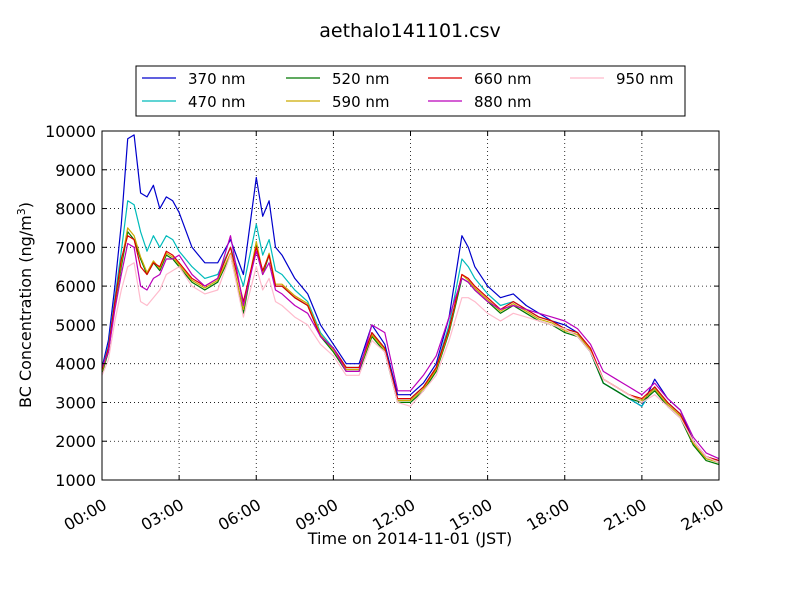  I want to click on legend-frame, so click(410, 91).